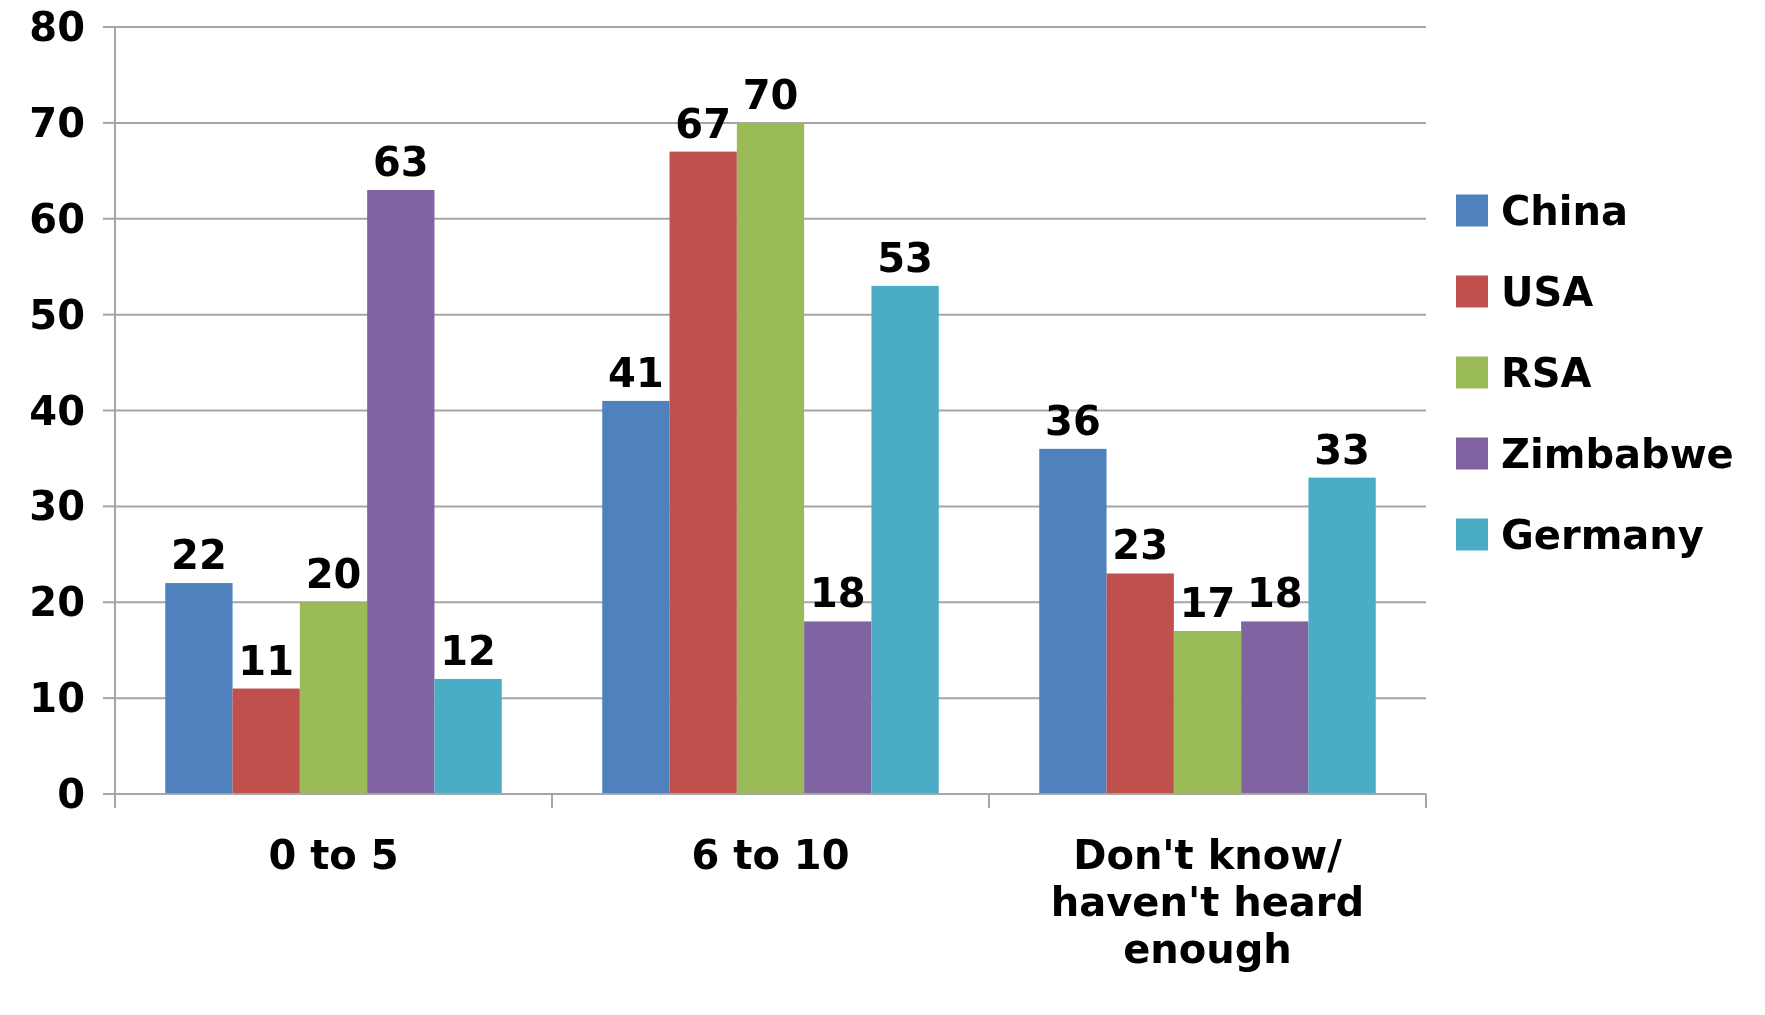  I want to click on y-tick-label: 80, so click(57, 27).